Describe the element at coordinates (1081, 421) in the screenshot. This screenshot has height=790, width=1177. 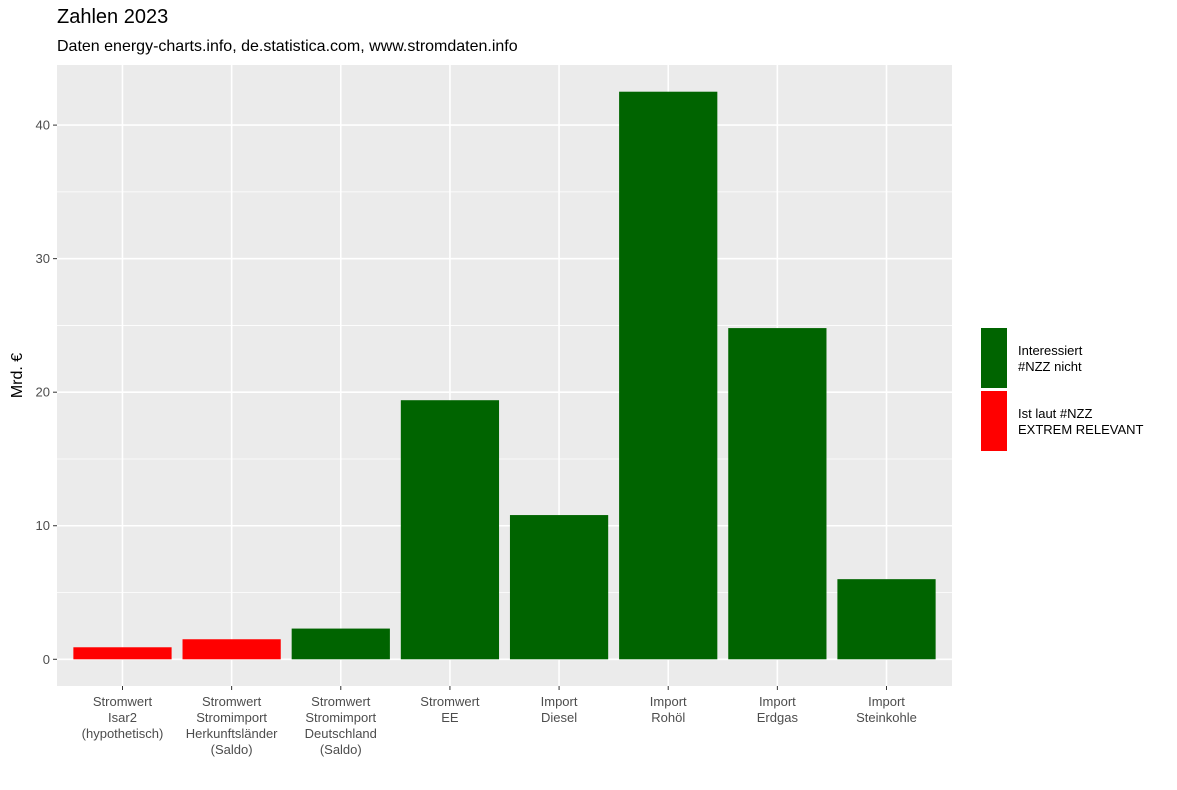
I see `legend-label-1: Ist laut #NZZ EXTREM RELEVANT` at that location.